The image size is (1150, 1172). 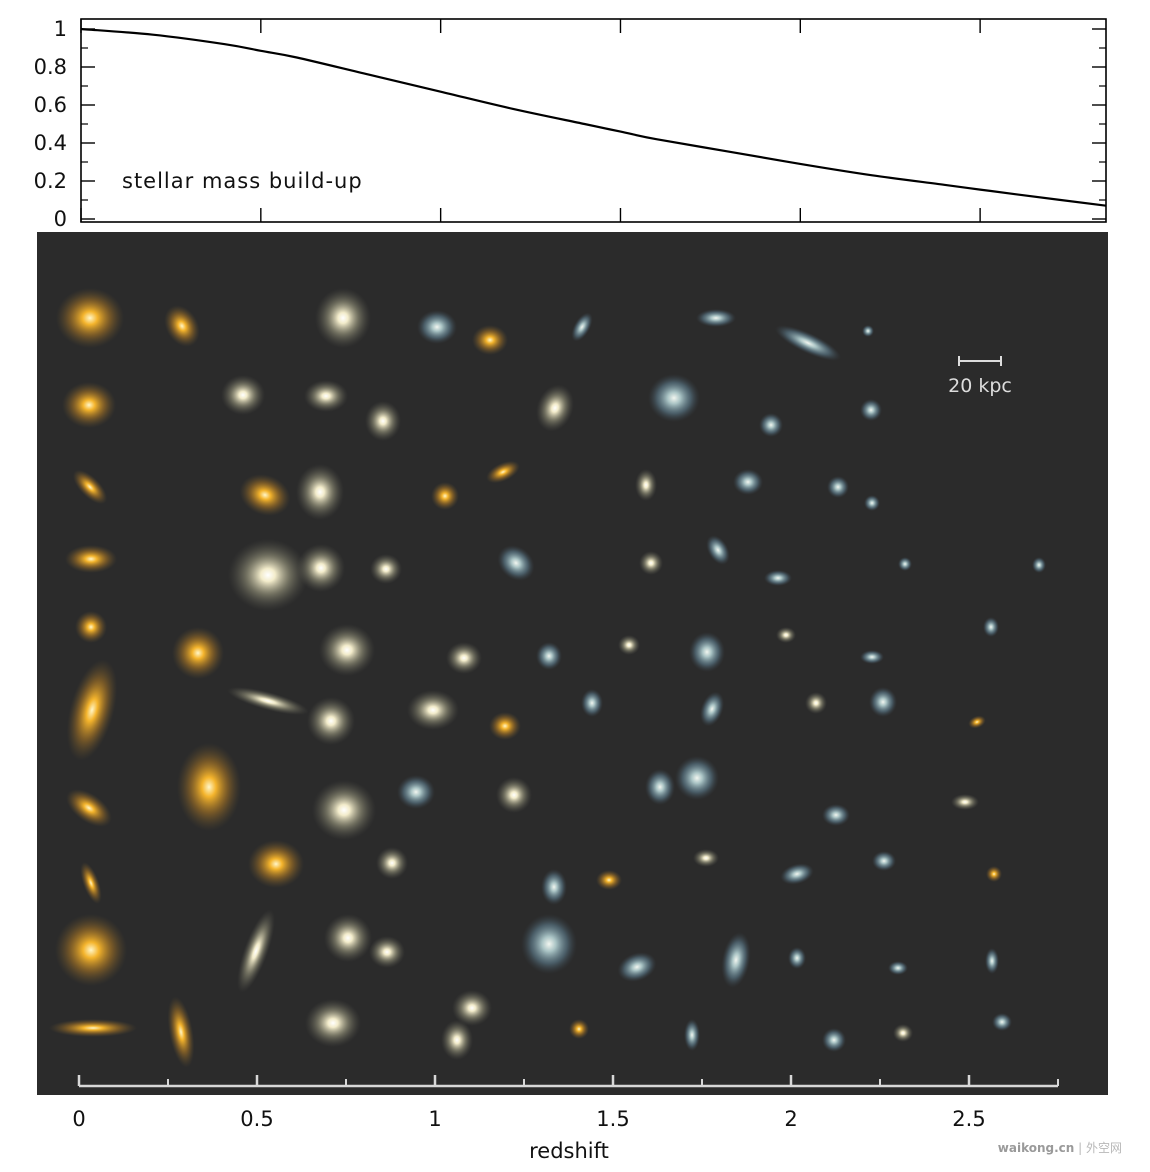 What do you see at coordinates (50, 67) in the screenshot?
I see `y-tick-label: 0.8` at bounding box center [50, 67].